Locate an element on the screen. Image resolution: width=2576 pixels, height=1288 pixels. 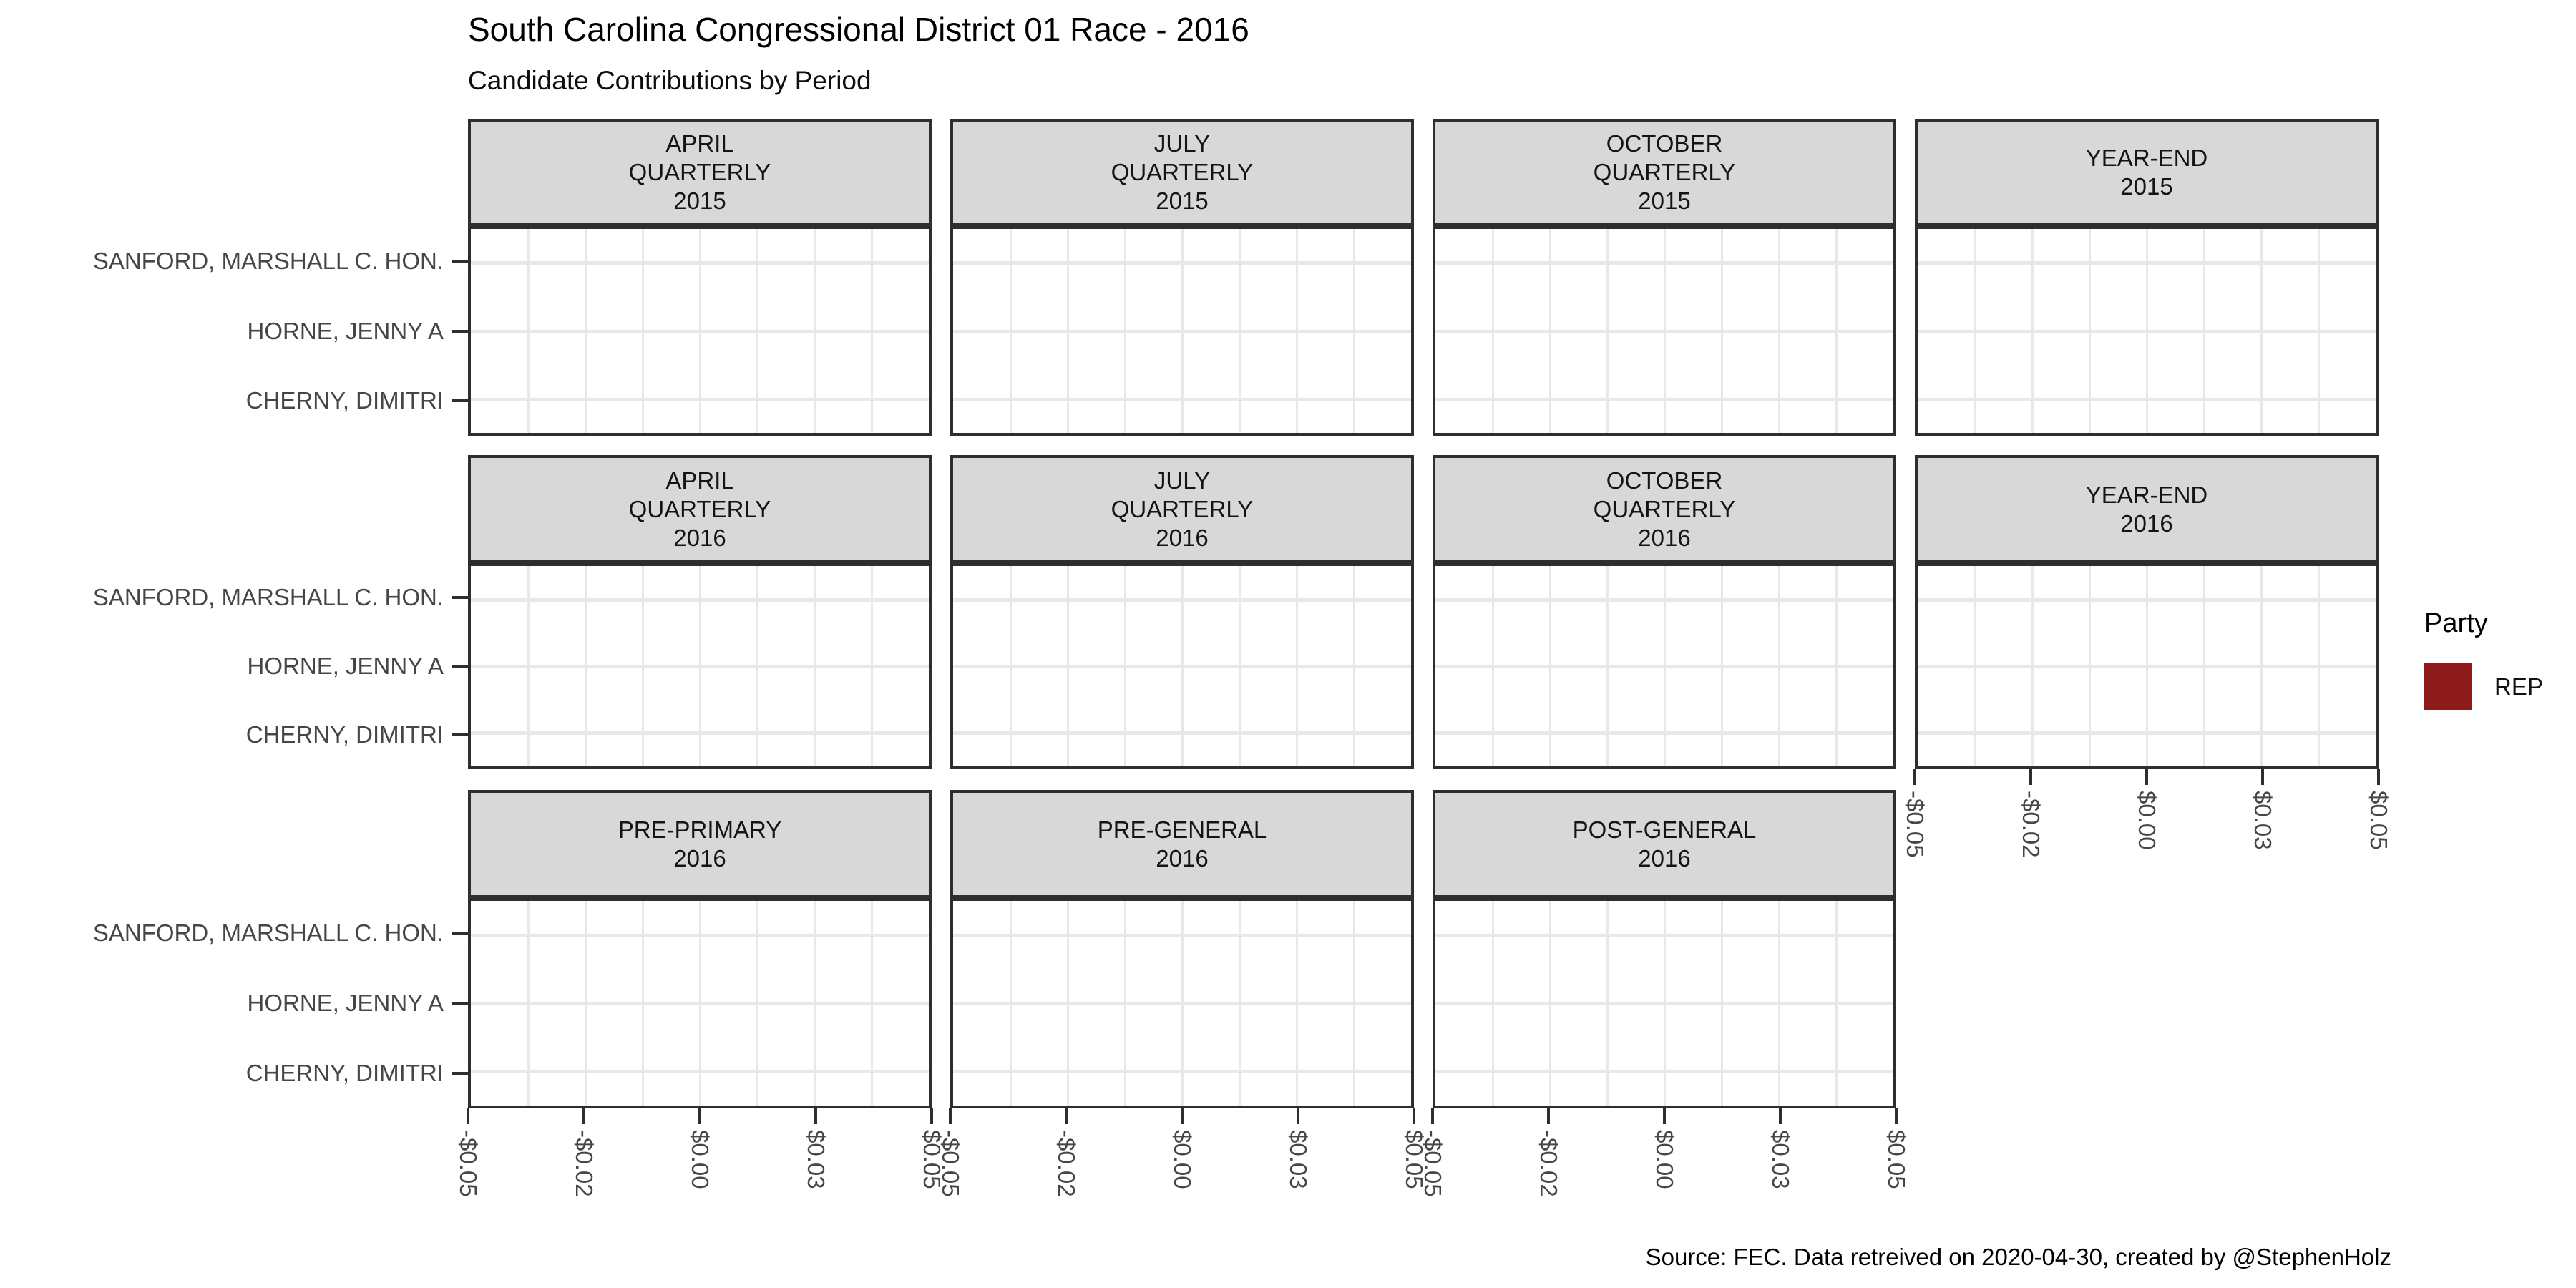
facet-strip-text: OCTOBER is located at coordinates (1664, 480).